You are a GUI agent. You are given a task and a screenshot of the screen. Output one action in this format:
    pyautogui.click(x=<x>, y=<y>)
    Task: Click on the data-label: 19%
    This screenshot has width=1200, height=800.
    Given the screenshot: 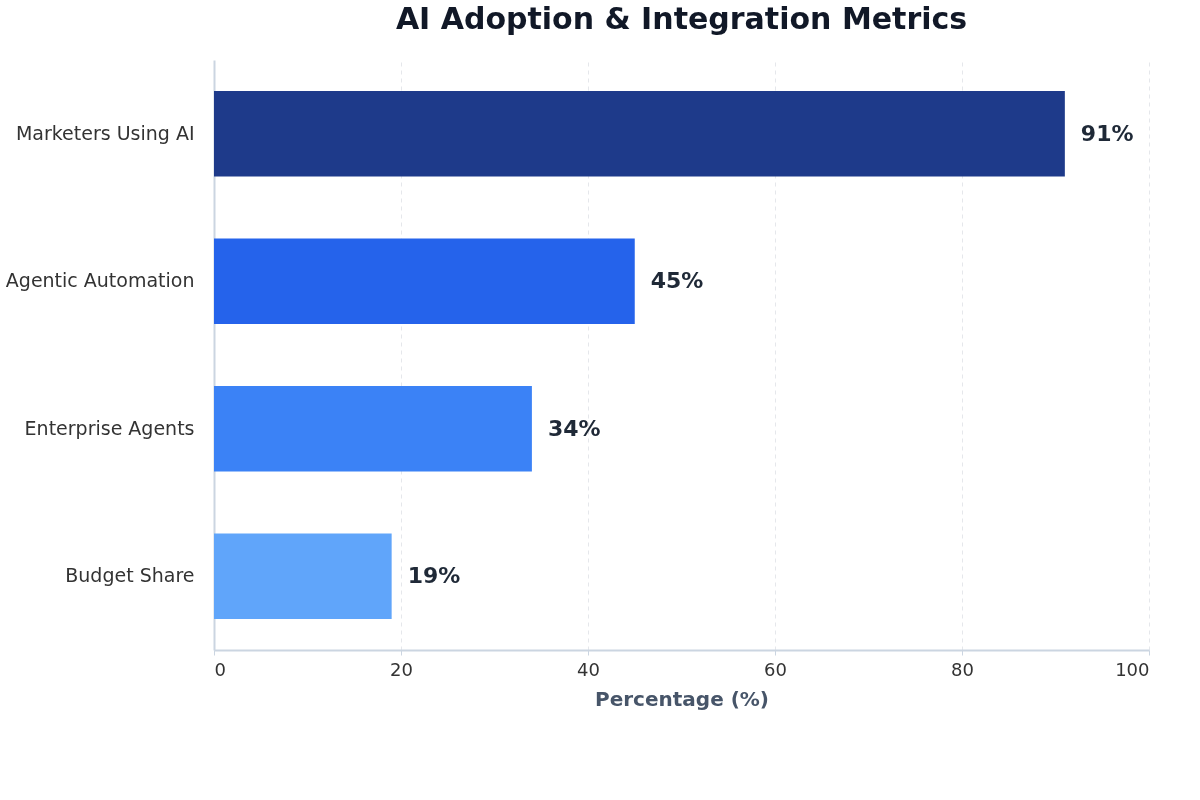 What is the action you would take?
    pyautogui.click(x=434, y=576)
    